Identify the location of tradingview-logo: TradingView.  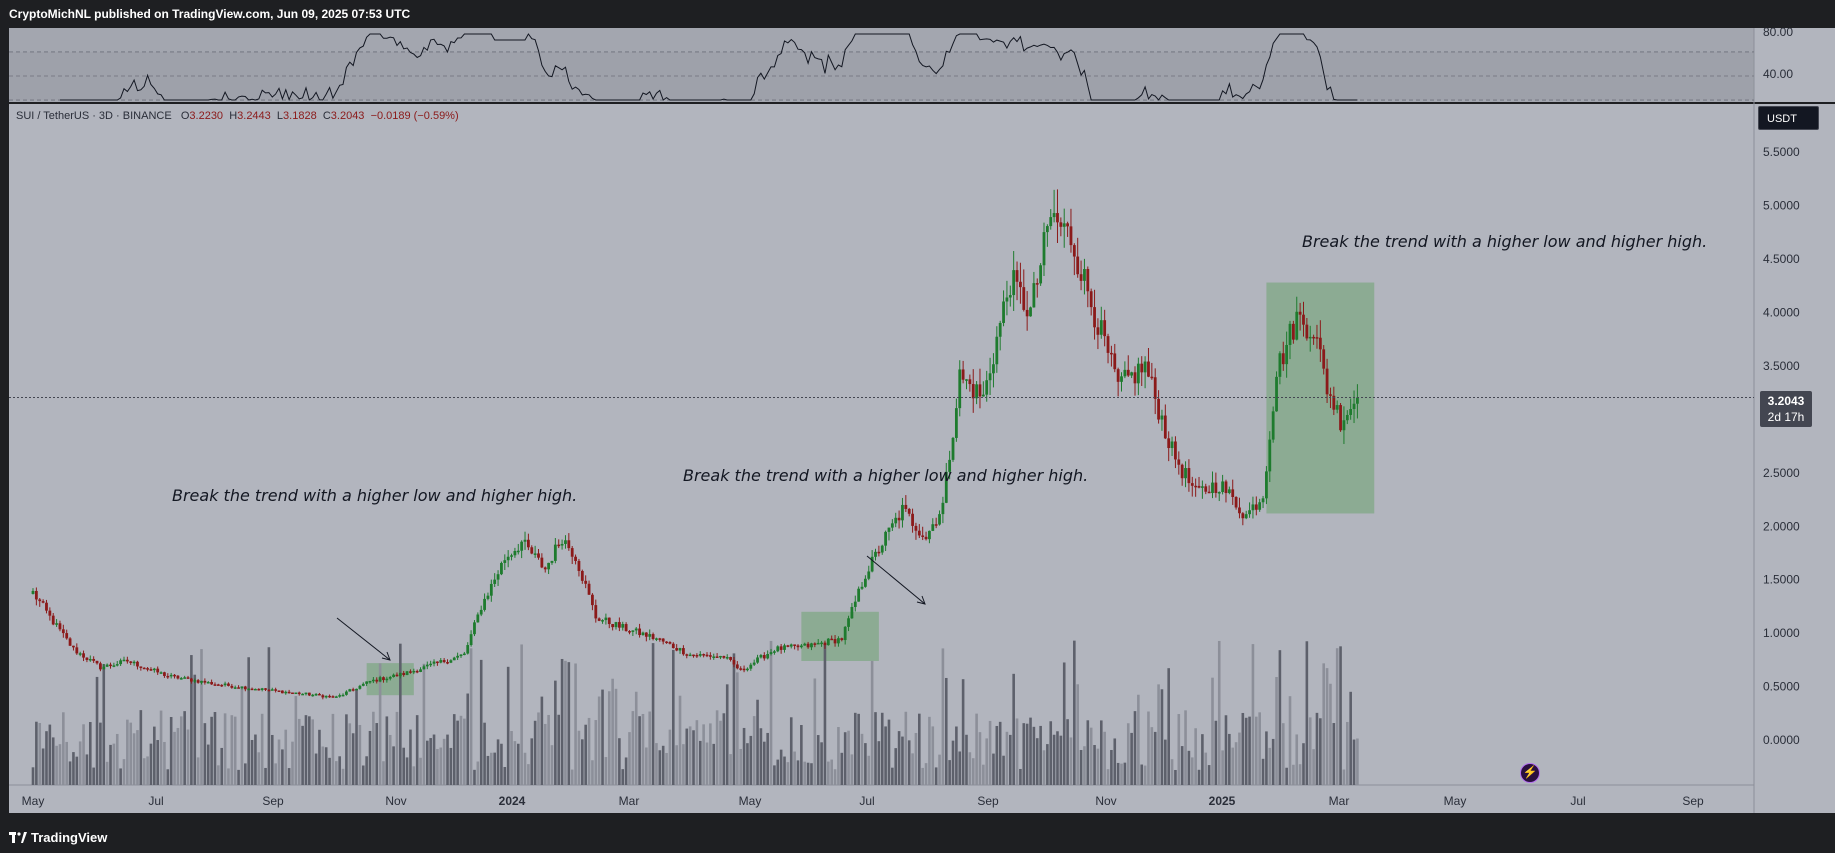
(58, 837).